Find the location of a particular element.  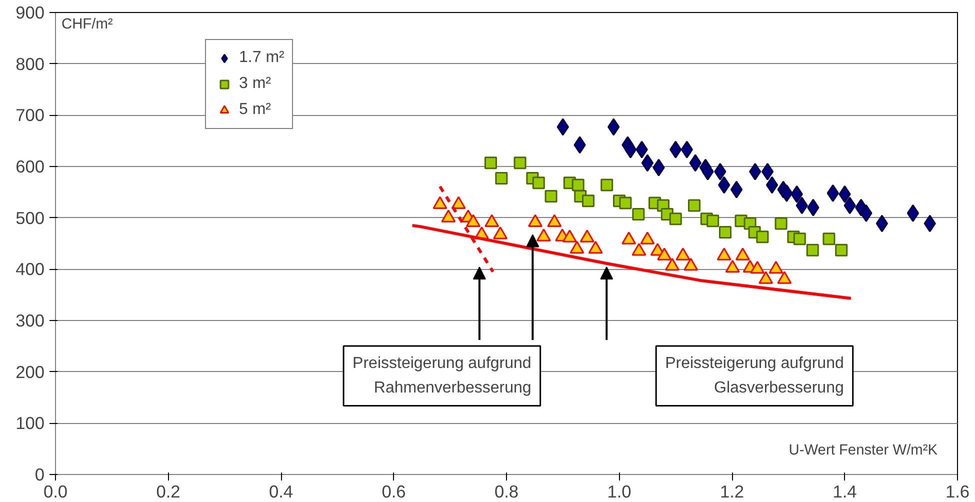

x-tick-label: 0.4 is located at coordinates (281, 492).